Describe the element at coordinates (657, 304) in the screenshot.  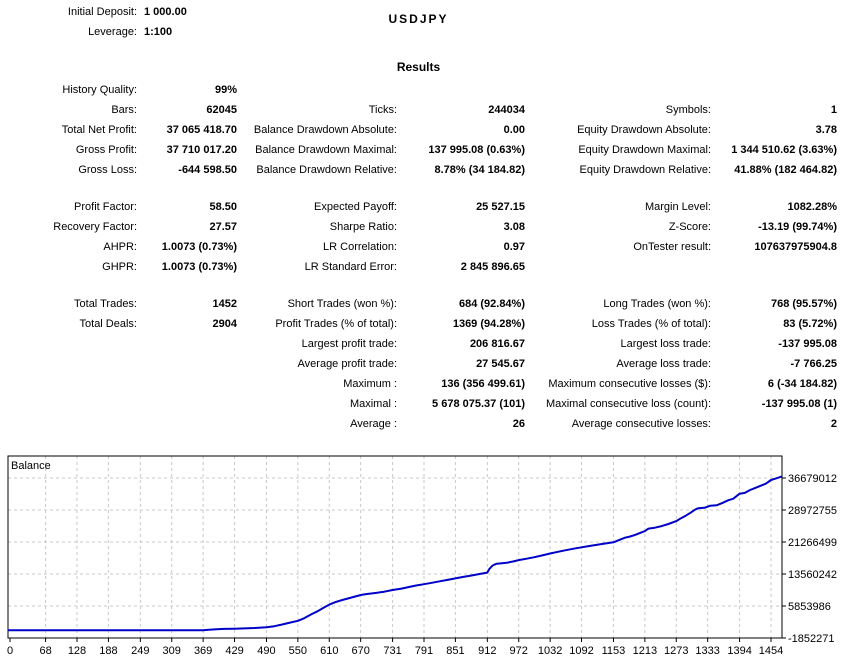
I see `stat-label: Long Trades (won %):` at that location.